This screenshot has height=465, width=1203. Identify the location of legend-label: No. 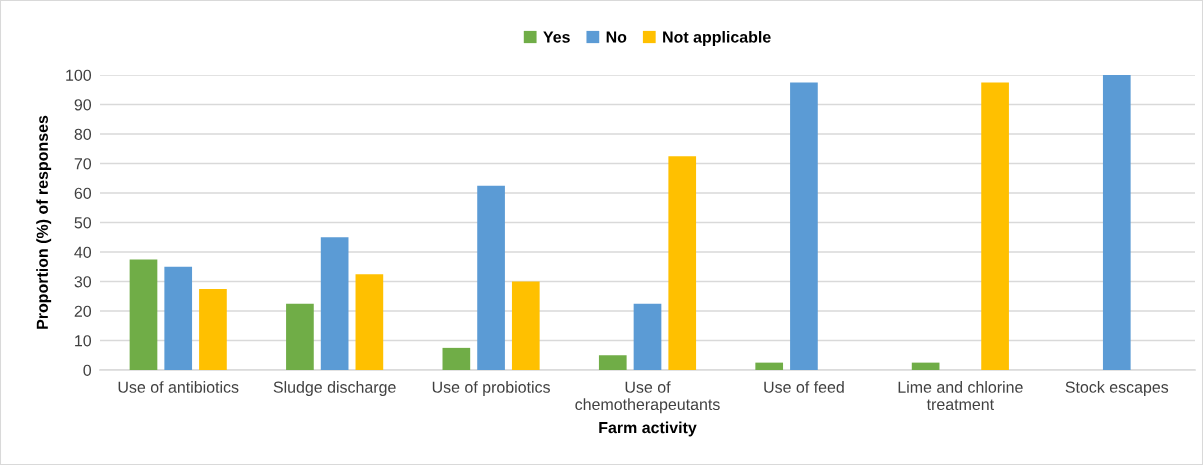
(616, 37).